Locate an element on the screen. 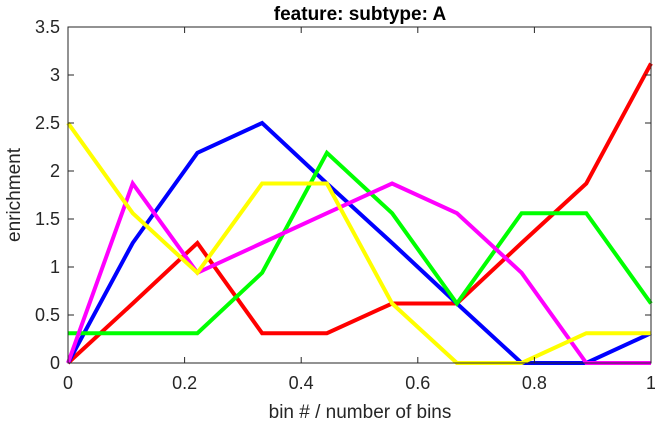 The image size is (655, 423). x-tick-label: 1 is located at coordinates (650, 383).